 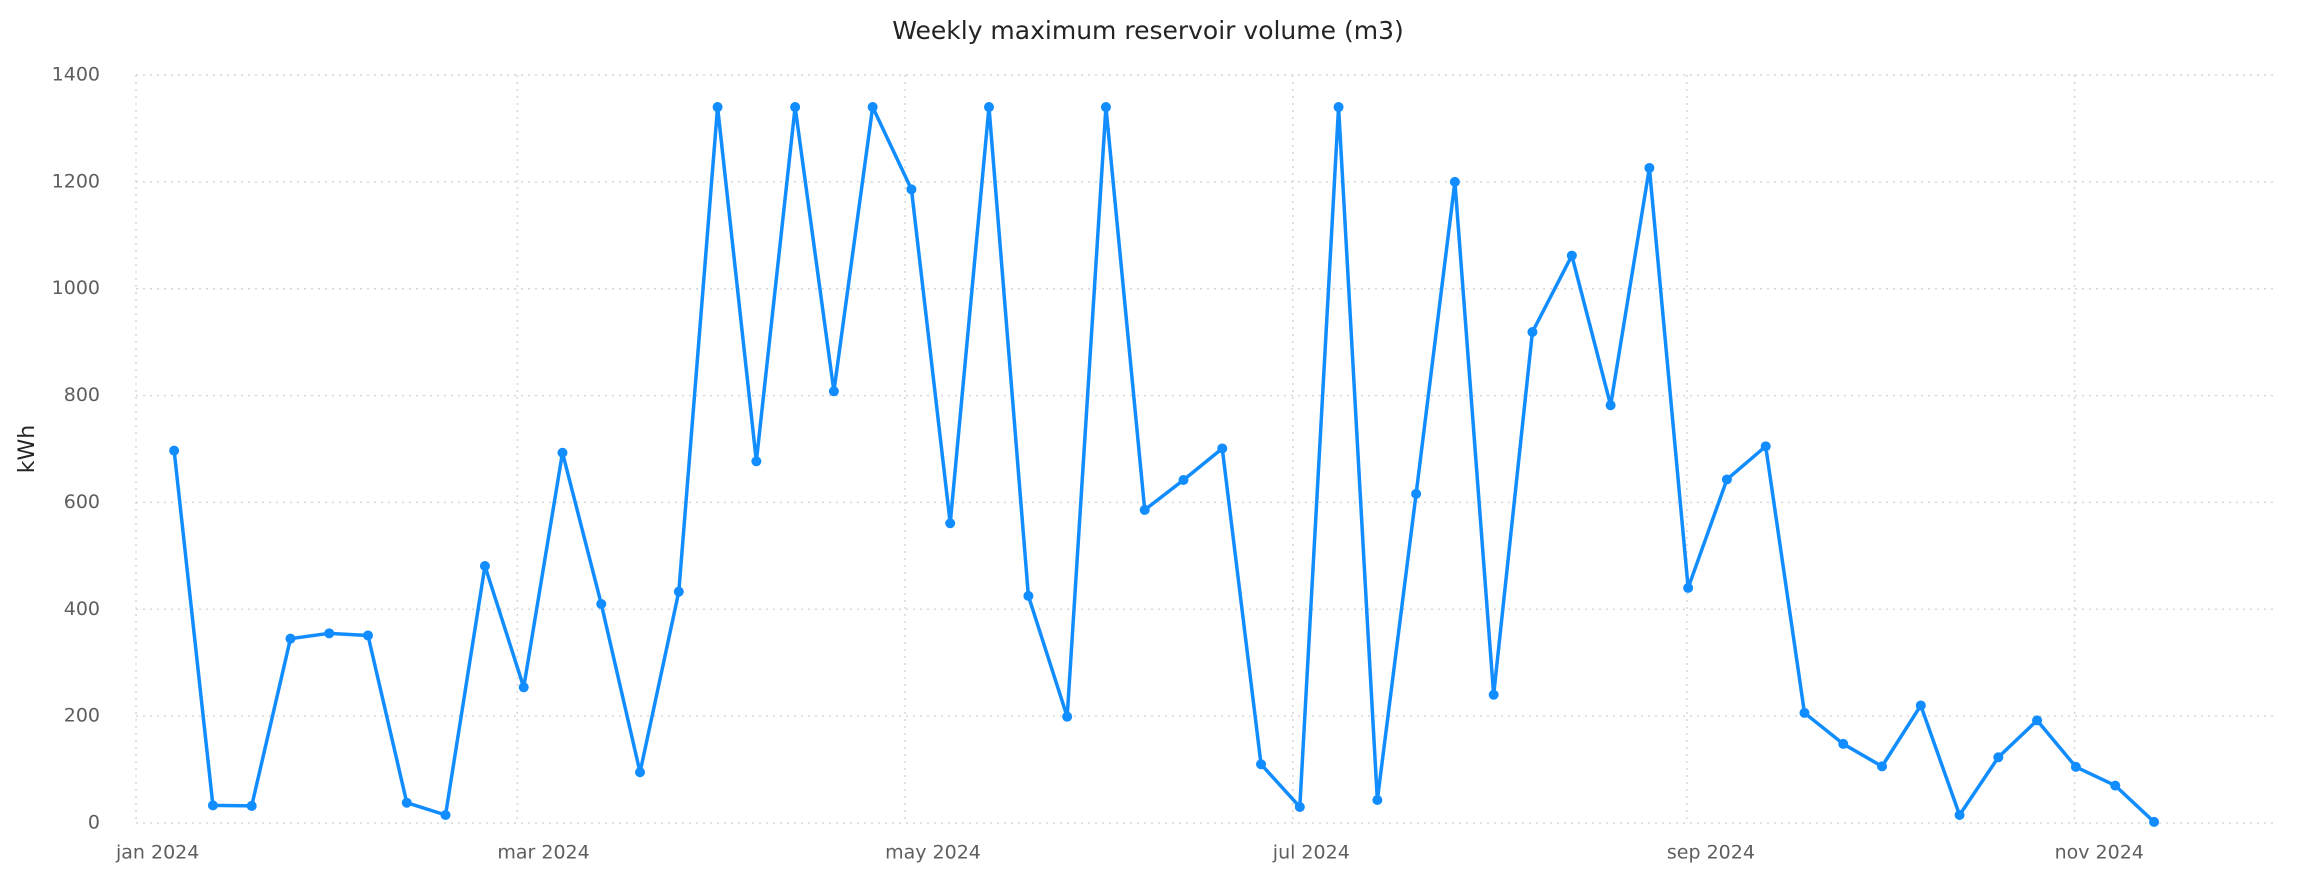 What do you see at coordinates (2099, 853) in the screenshot?
I see `x-tick-label: nov 2024` at bounding box center [2099, 853].